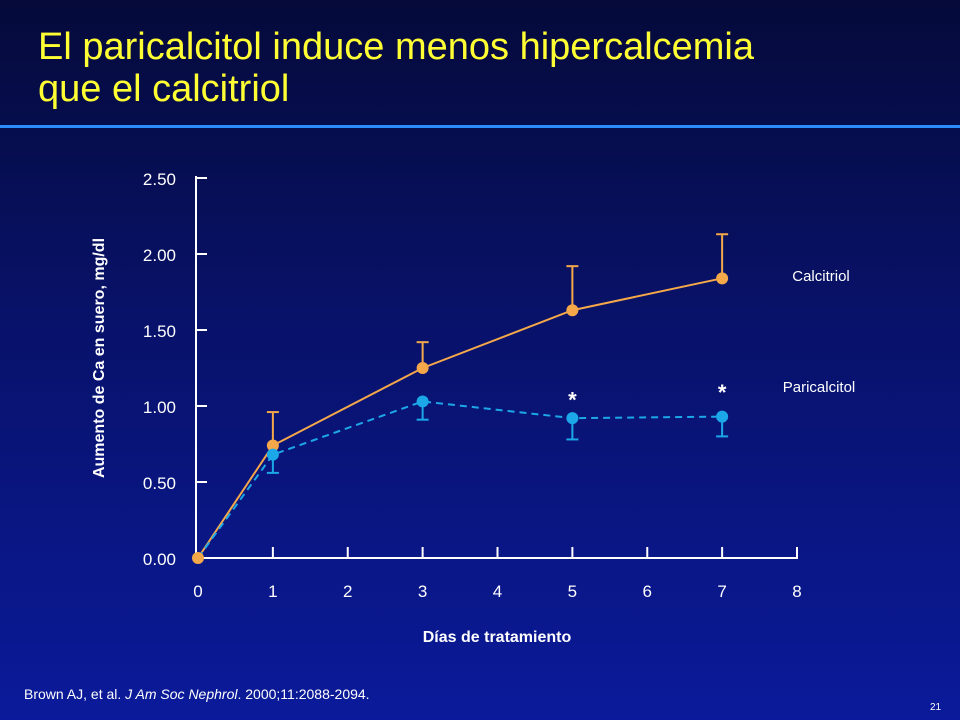  I want to click on x-tick-label: 7, so click(721, 591).